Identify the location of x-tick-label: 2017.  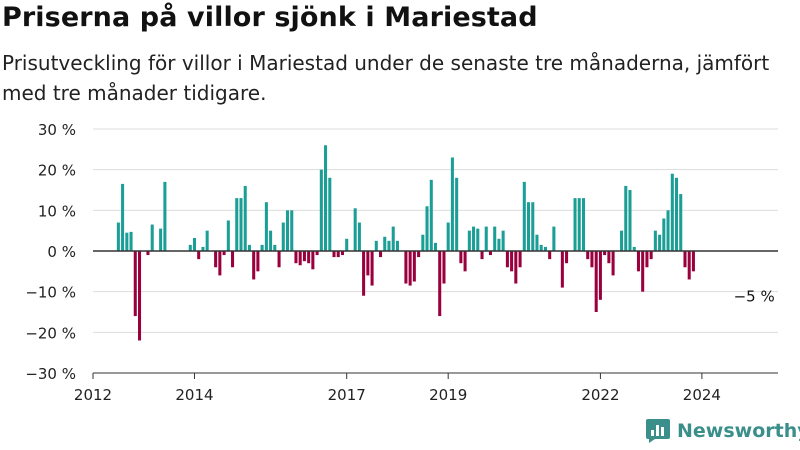
(347, 395).